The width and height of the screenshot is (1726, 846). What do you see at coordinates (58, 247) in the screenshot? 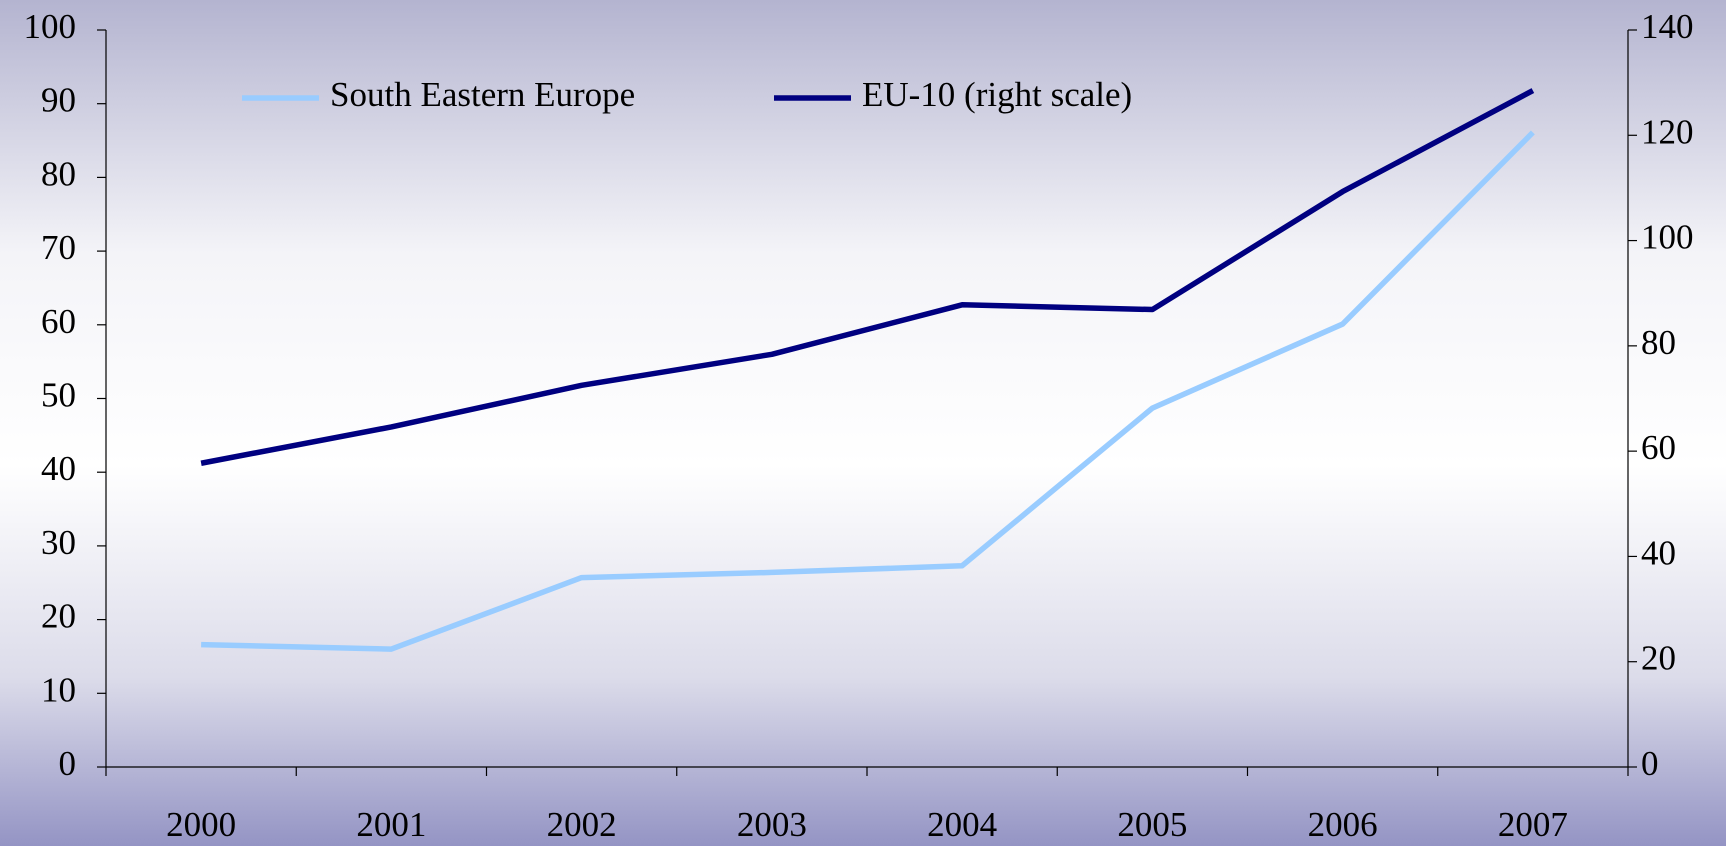
I see `y-tick-label: 70` at bounding box center [58, 247].